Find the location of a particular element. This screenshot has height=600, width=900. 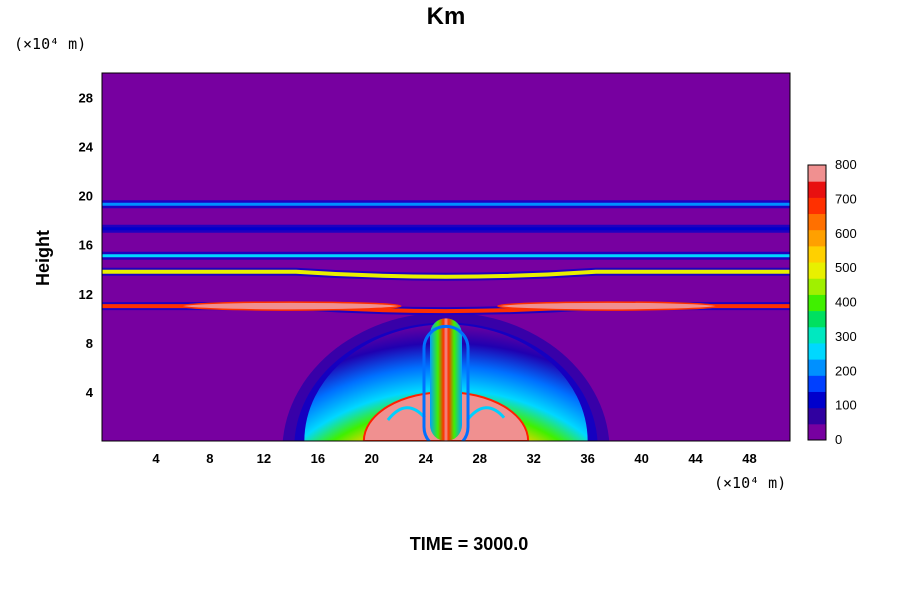

colorbar-tick-label: 700 is located at coordinates (846, 198).